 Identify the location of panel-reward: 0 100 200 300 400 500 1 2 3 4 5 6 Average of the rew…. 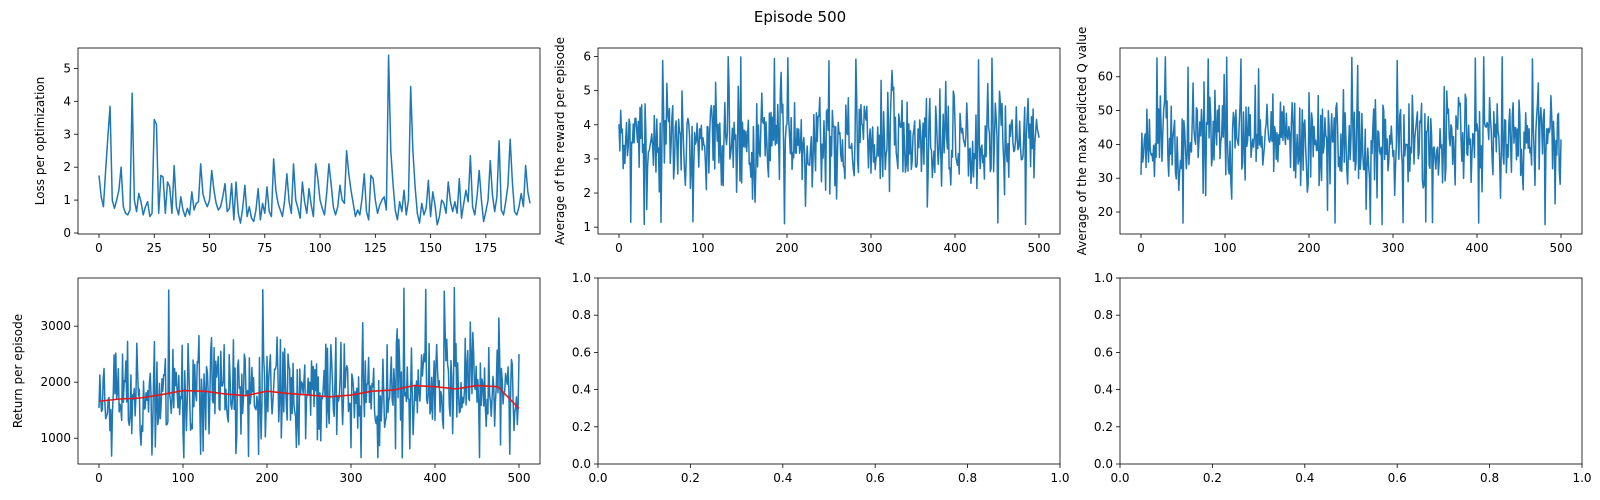
(807, 146).